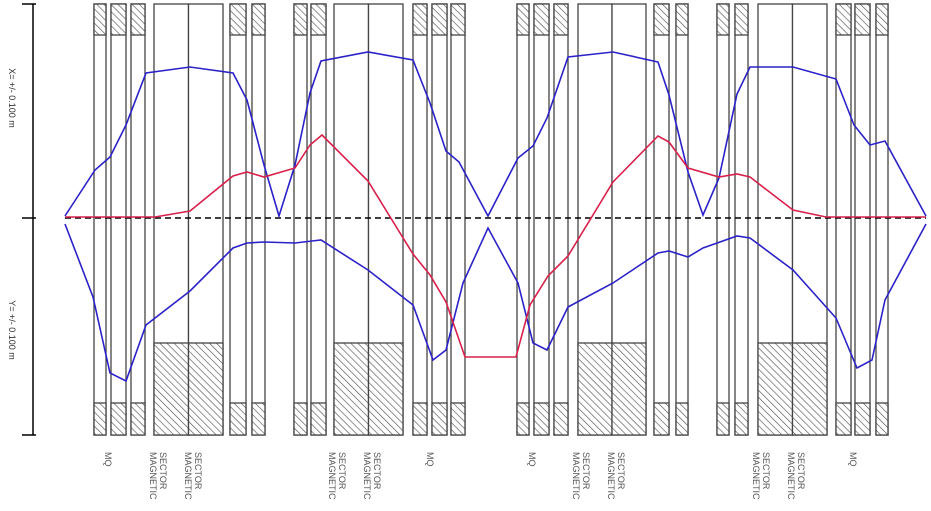  I want to click on x-scale-label: X= +/- 0.100 m, so click(12, 98).